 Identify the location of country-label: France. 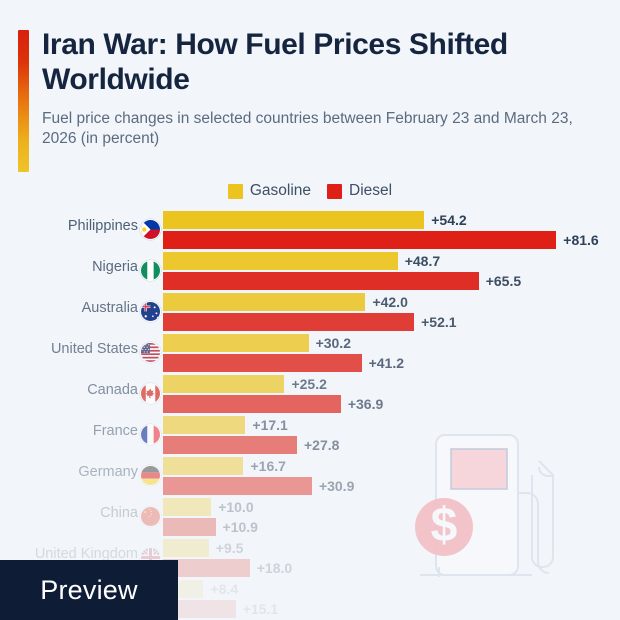
(115, 431).